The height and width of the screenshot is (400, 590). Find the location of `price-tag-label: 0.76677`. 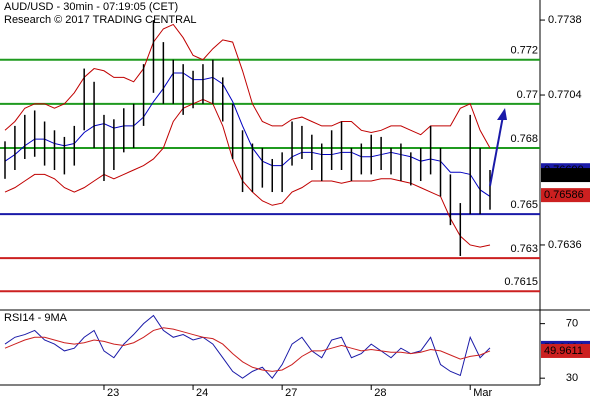

price-tag-label: 0.76677 is located at coordinates (564, 175).